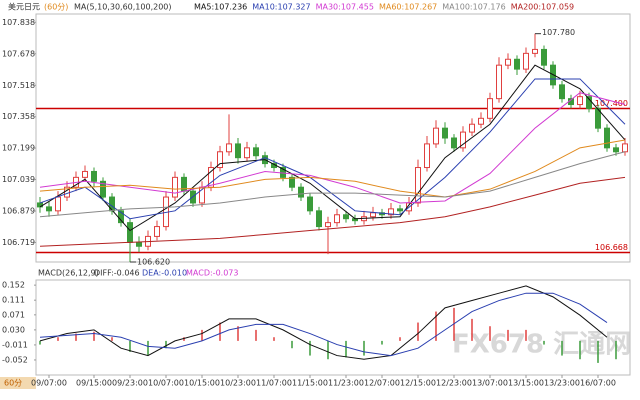  What do you see at coordinates (382, 383) in the screenshot?
I see `x-tick-label: 12/07:00` at bounding box center [382, 383].